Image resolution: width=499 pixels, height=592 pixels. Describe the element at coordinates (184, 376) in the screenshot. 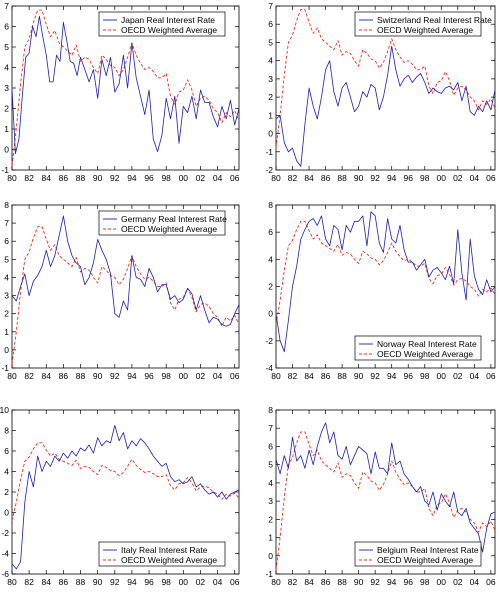

I see `x-tick-label: 00` at that location.